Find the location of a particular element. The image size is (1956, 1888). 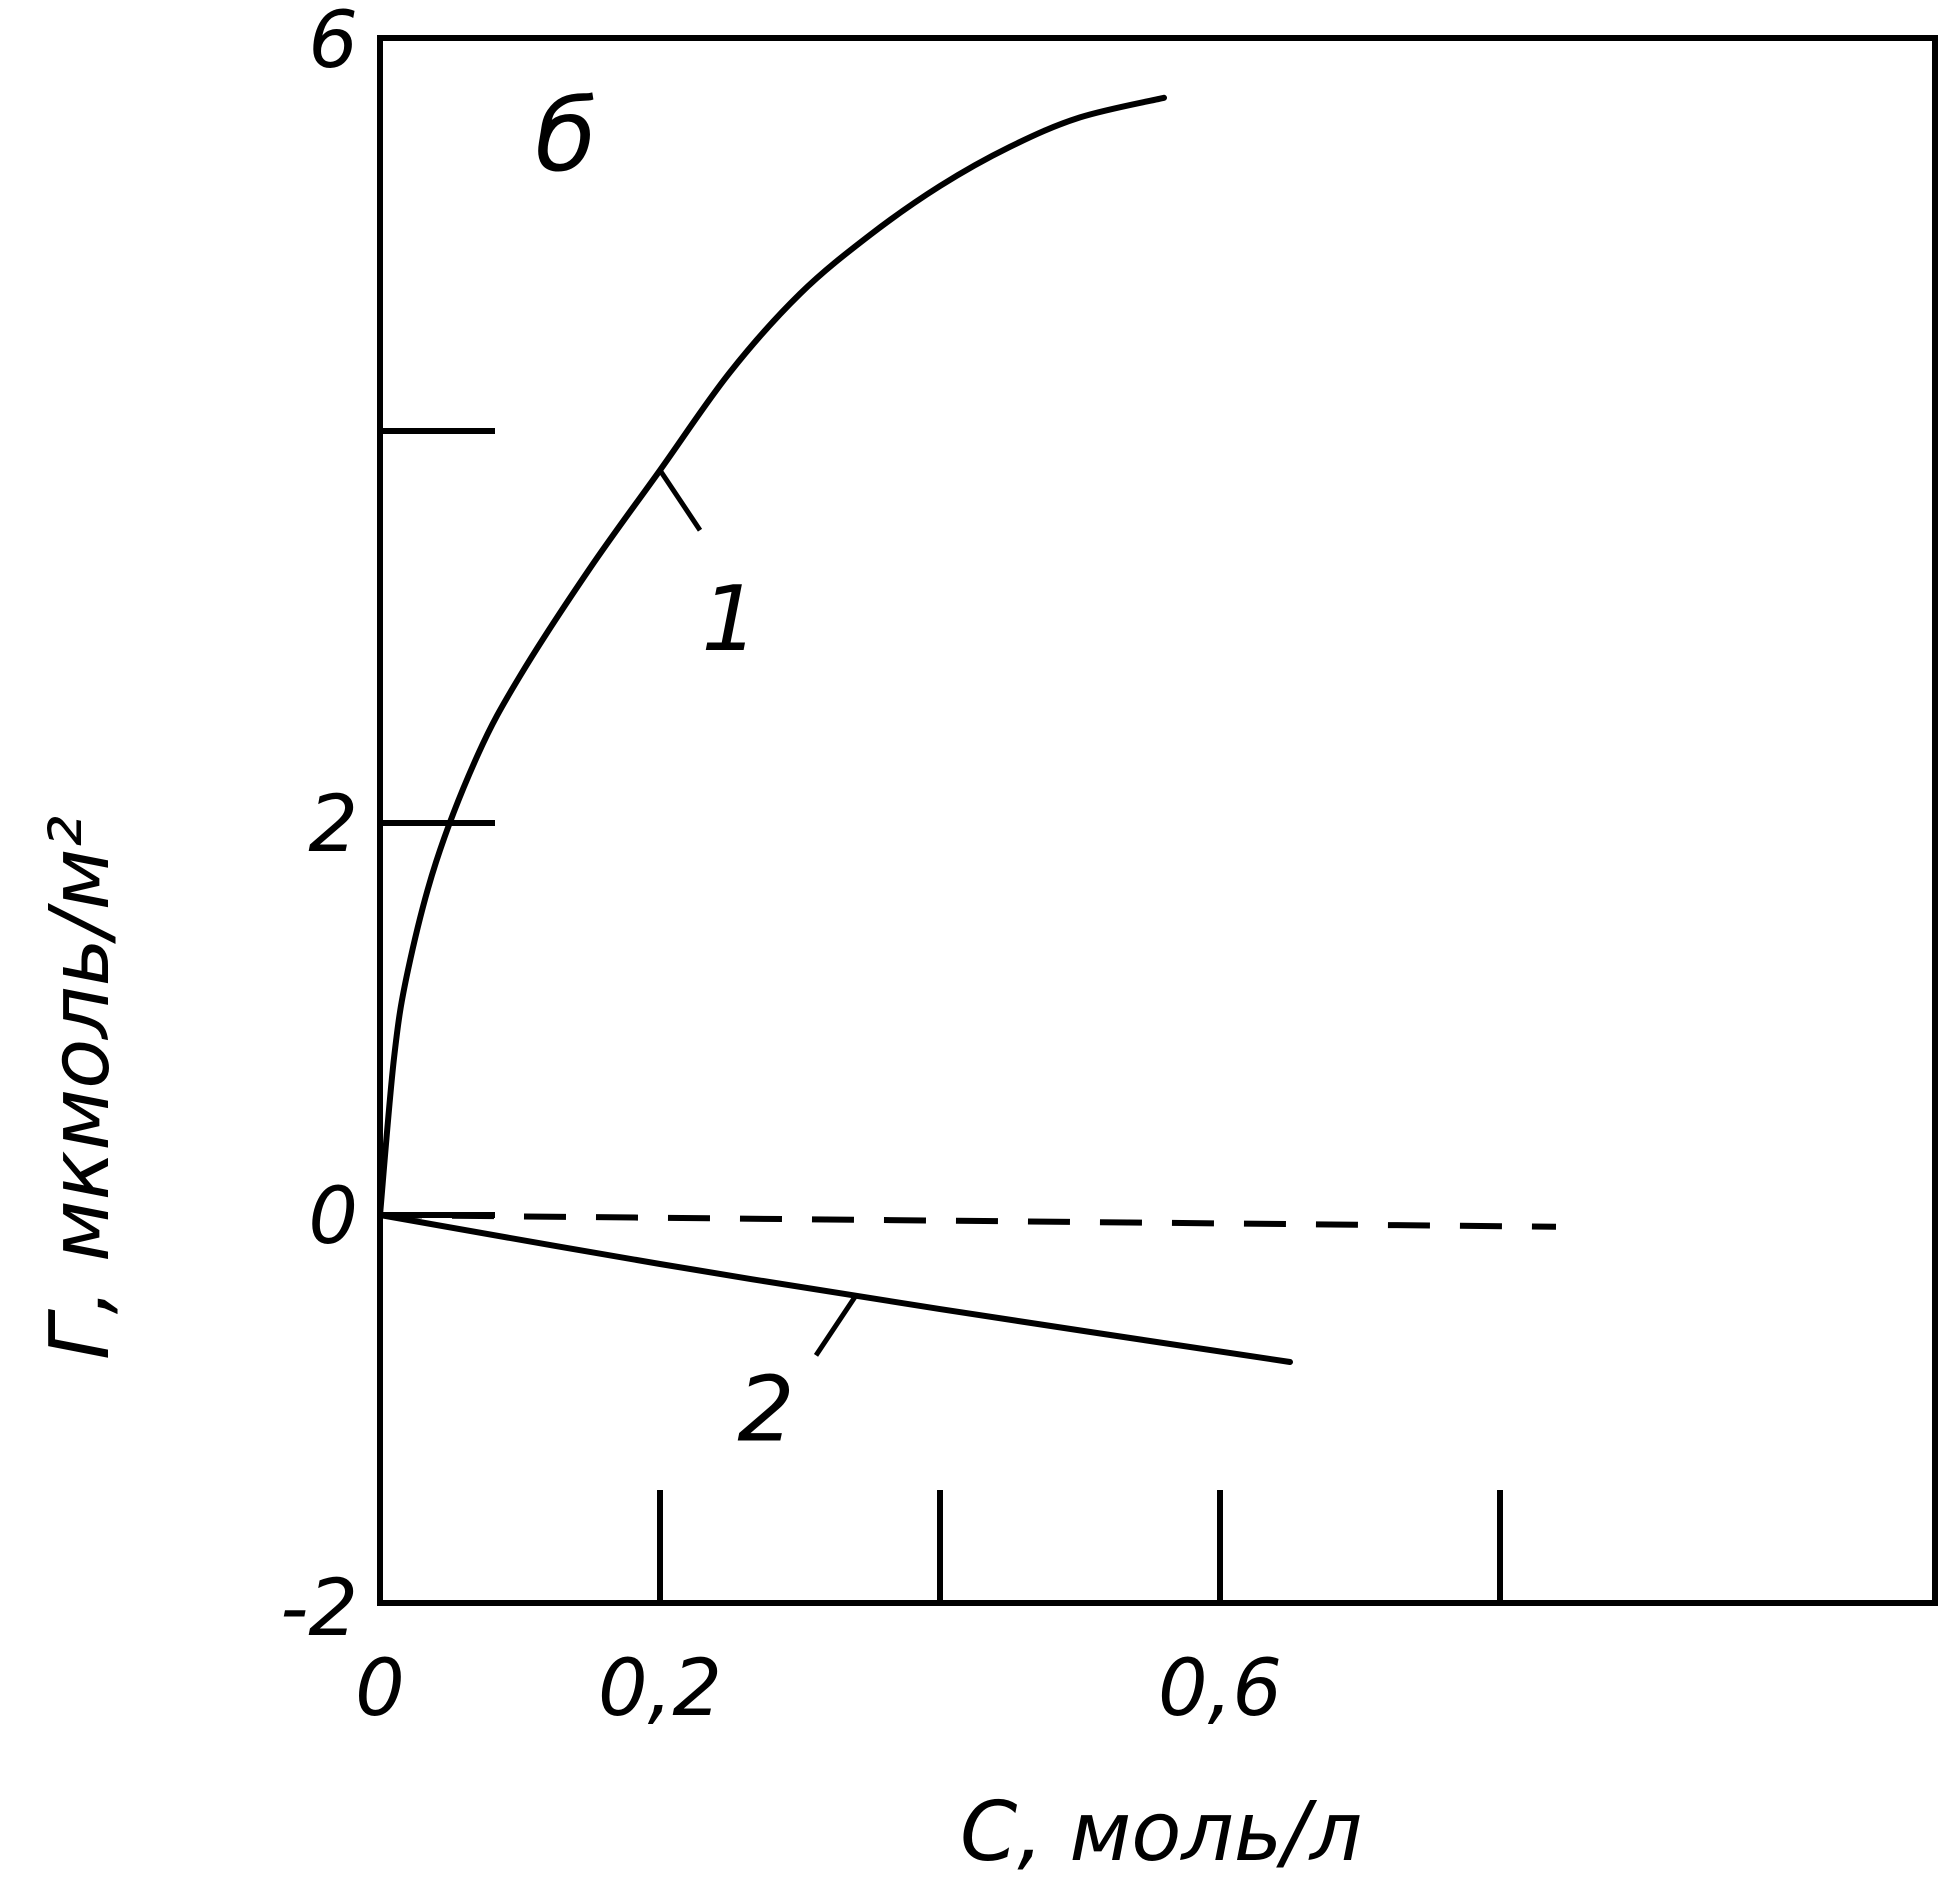

y-tick-label: 0 is located at coordinates (333, 1217).